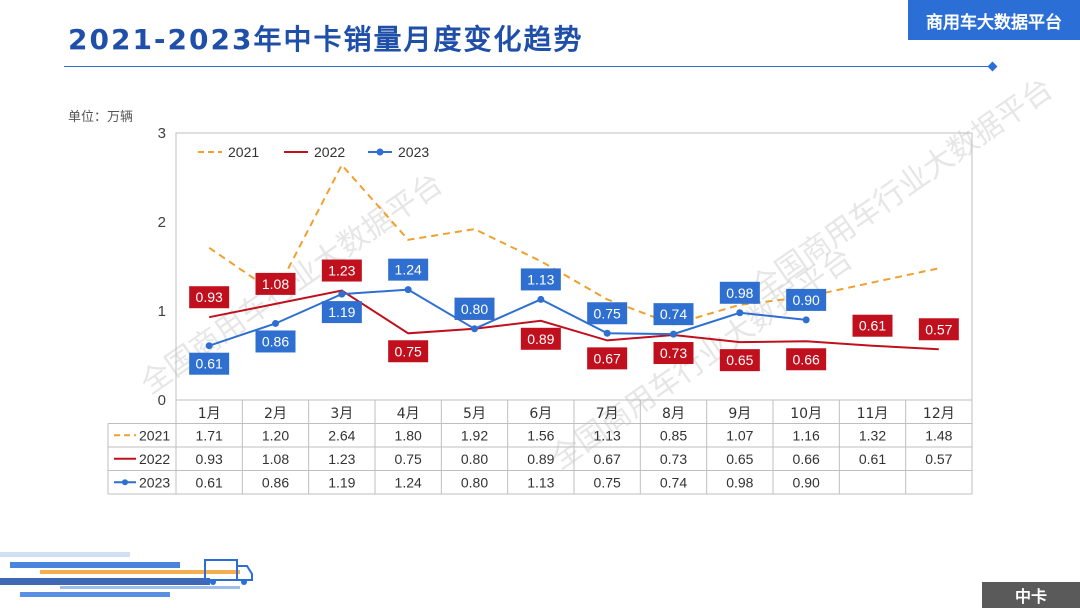 The width and height of the screenshot is (1080, 608). I want to click on table-cell: 0.74, so click(673, 482).